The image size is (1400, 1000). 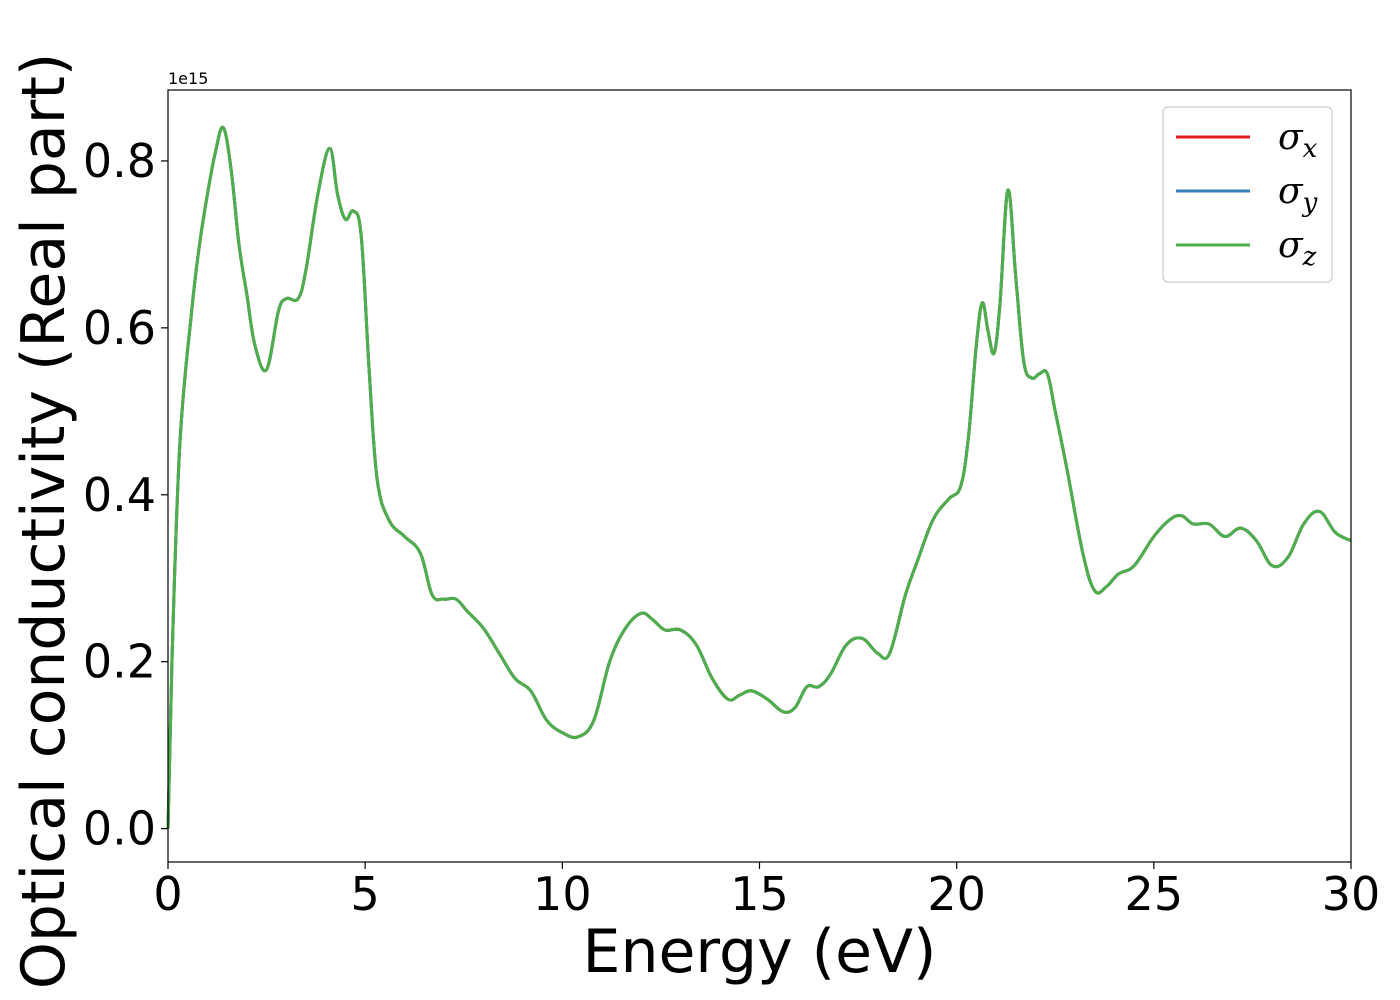 I want to click on x-axis-ticks: 0 5 10 15 20 25 30, so click(x=766, y=891).